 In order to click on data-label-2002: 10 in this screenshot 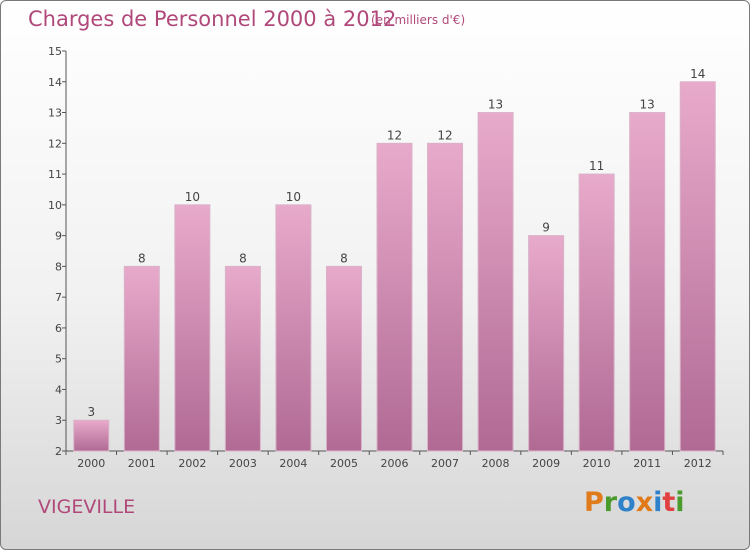, I will do `click(192, 197)`.